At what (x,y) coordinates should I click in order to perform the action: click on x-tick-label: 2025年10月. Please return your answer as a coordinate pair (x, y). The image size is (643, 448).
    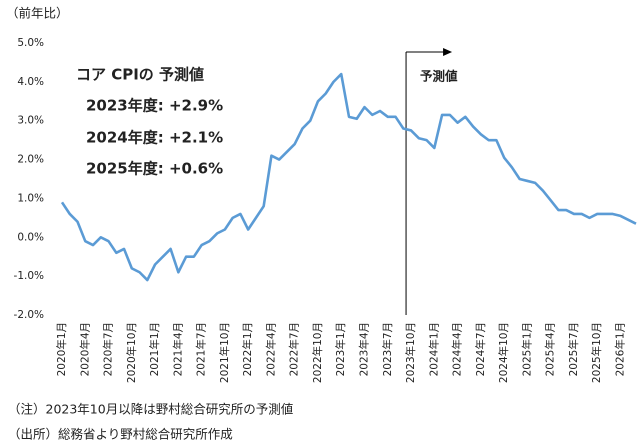
    Looking at the image, I should click on (596, 352).